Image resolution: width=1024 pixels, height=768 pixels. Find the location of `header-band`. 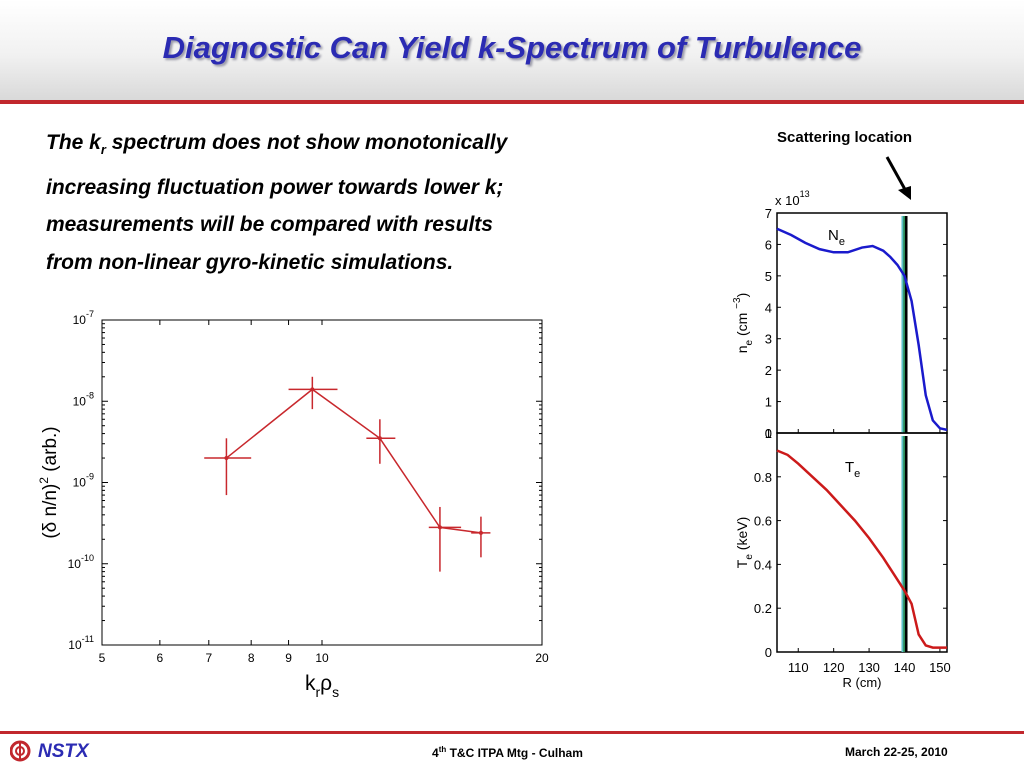

header-band is located at coordinates (512, 50).